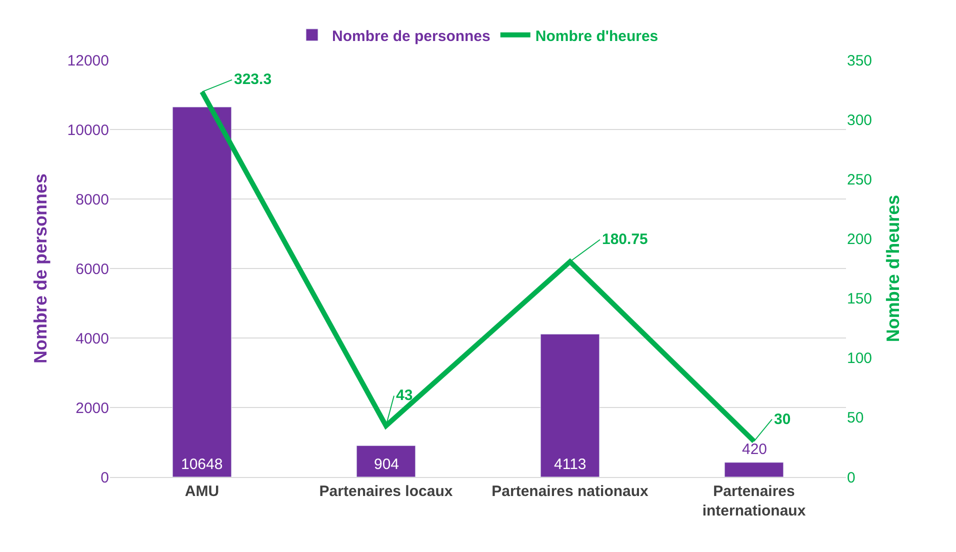  I want to click on legend-label: Nombre d'heures, so click(596, 36).